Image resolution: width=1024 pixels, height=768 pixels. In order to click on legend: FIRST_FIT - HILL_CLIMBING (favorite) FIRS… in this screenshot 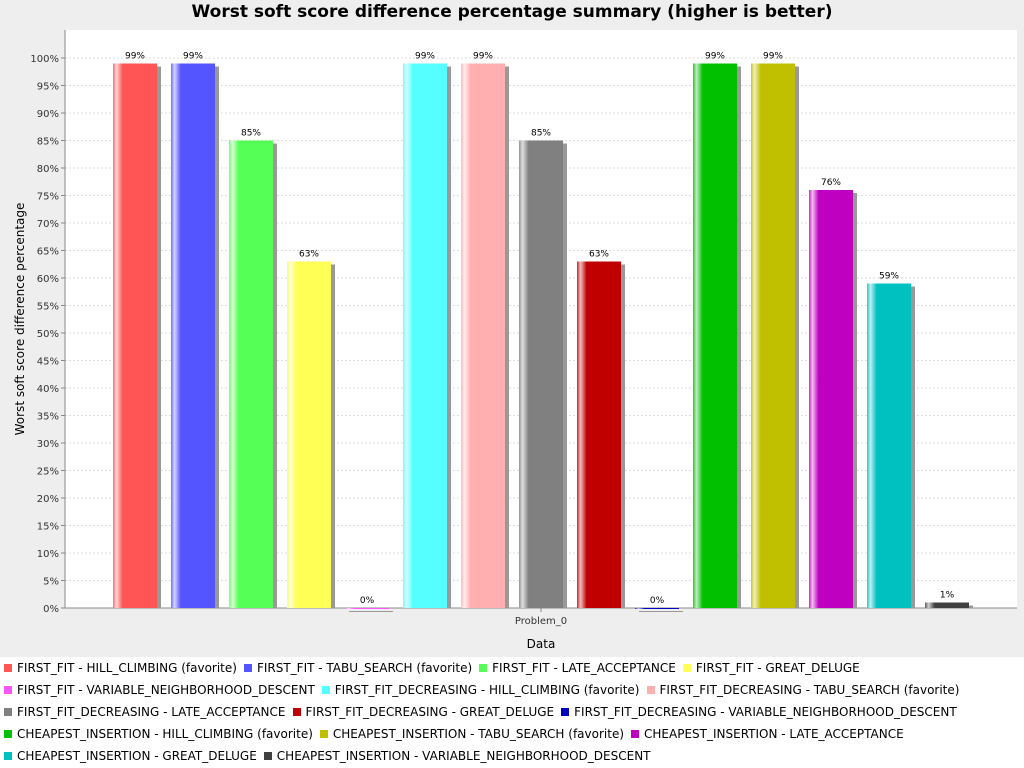, I will do `click(512, 712)`.